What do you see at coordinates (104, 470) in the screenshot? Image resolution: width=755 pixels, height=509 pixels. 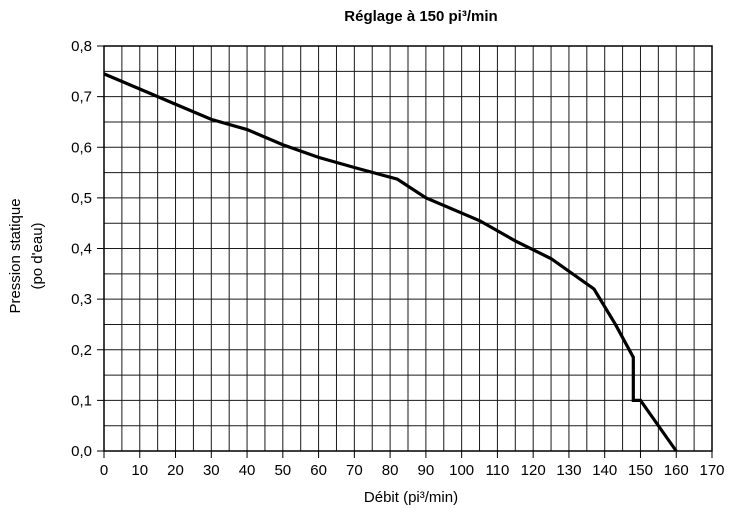 I see `x-tick-label: 0` at bounding box center [104, 470].